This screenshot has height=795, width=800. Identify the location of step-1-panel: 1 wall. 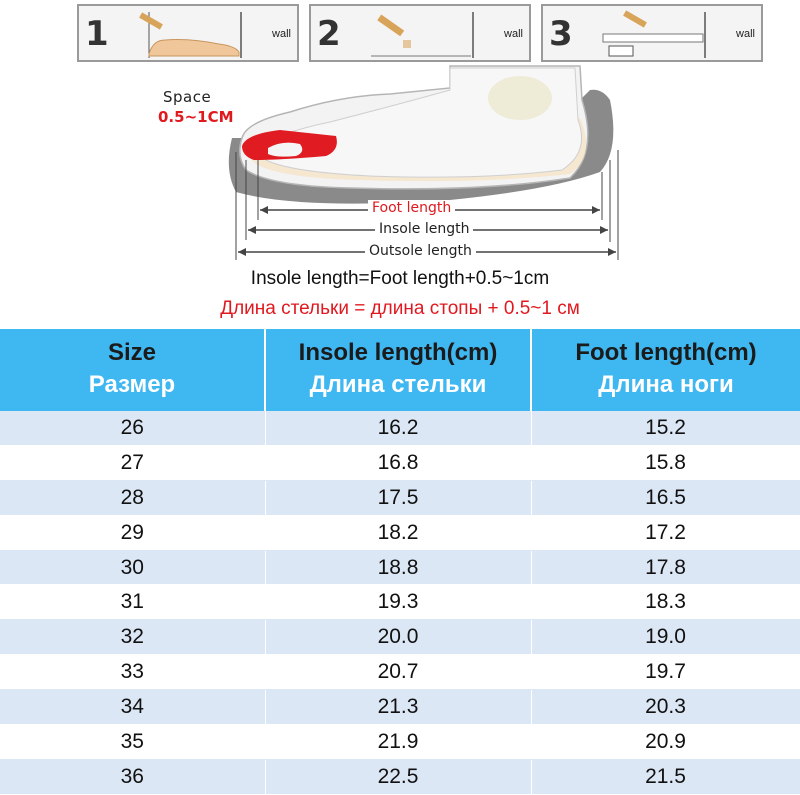
(188, 33).